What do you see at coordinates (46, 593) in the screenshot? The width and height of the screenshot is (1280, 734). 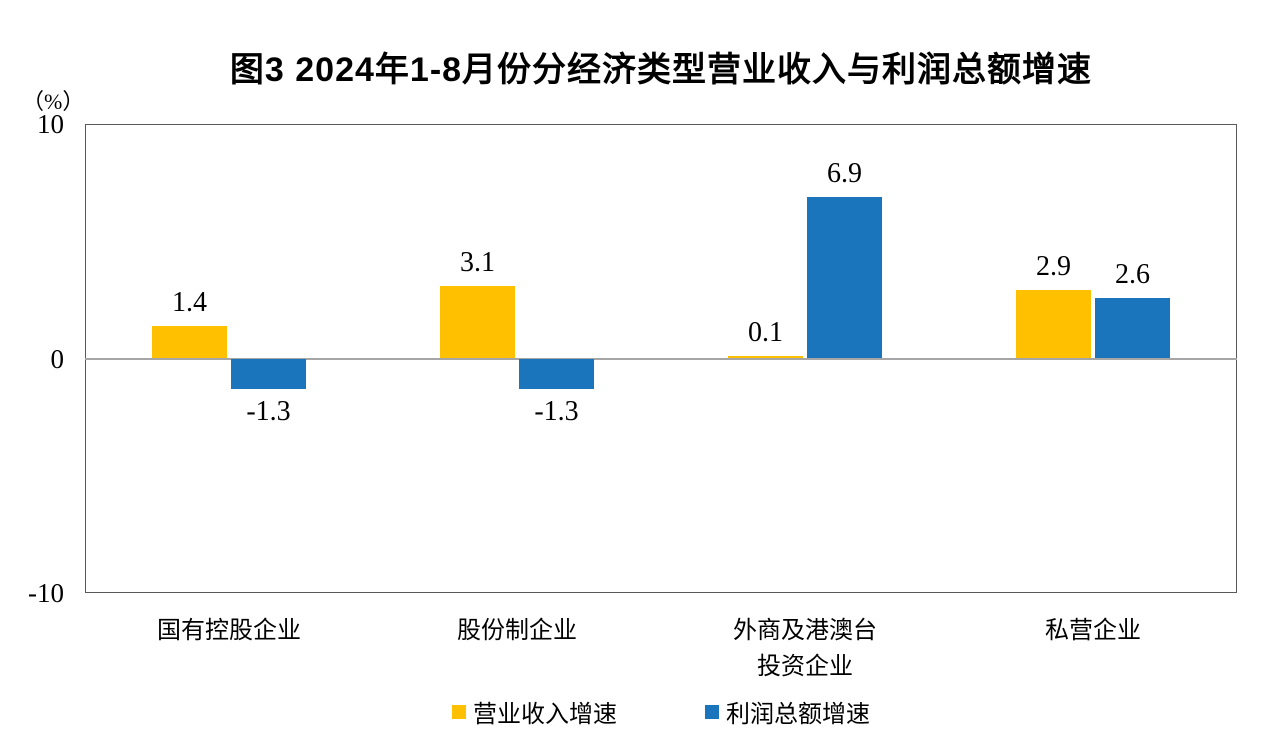 I see `y-tick-label: -10` at bounding box center [46, 593].